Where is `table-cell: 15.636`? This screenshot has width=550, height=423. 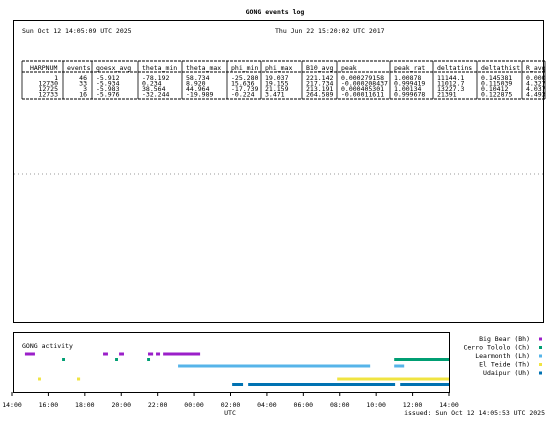 table-cell: 15.636 is located at coordinates (243, 84).